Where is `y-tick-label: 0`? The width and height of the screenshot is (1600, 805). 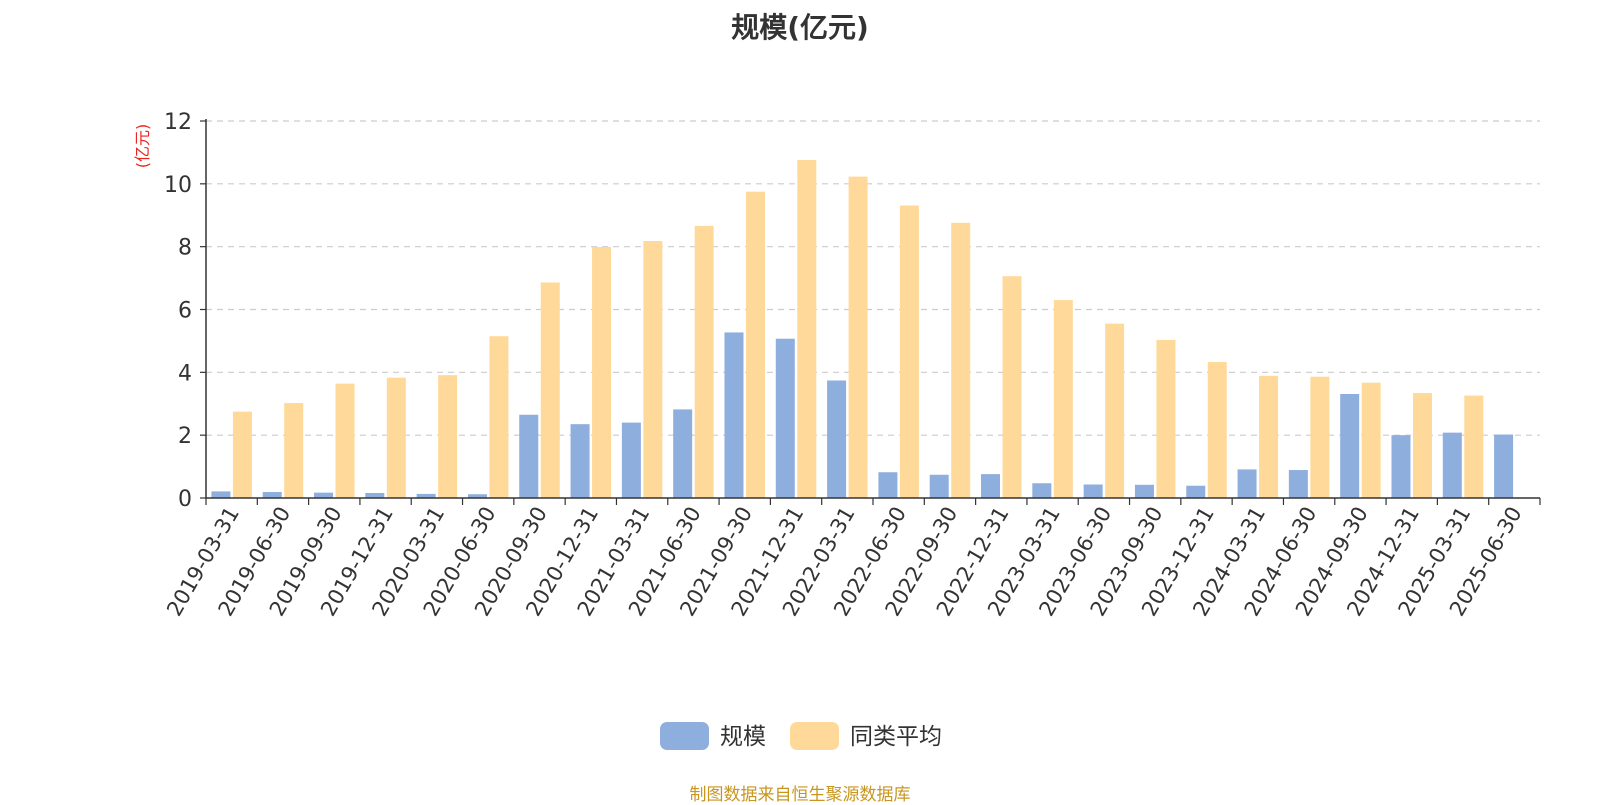
y-tick-label: 0 is located at coordinates (185, 499).